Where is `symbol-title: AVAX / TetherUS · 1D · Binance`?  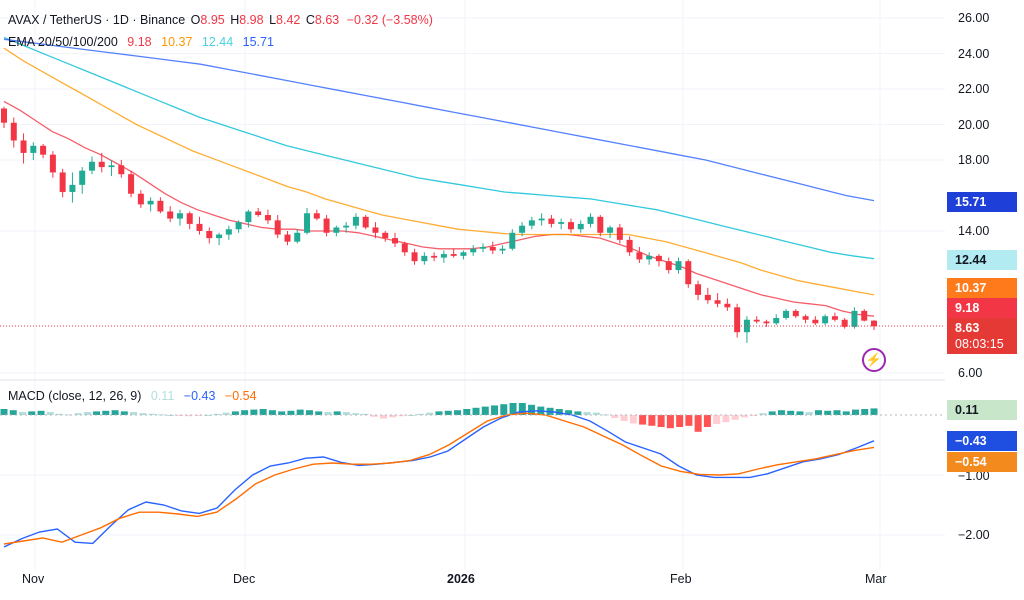
symbol-title: AVAX / TetherUS · 1D · Binance is located at coordinates (97, 20).